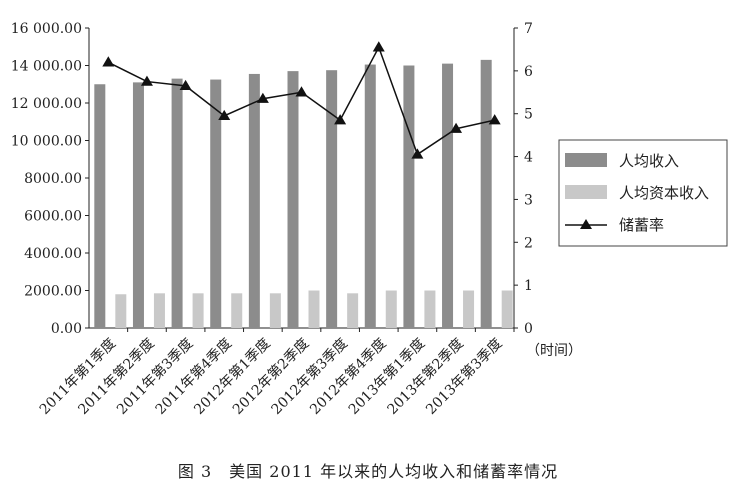 The image size is (736, 494). I want to click on y-right-tick-label: 1, so click(528, 286).